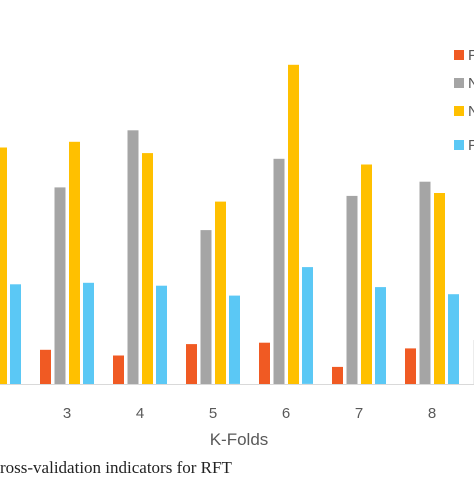 This screenshot has height=478, width=474. What do you see at coordinates (471, 55) in the screenshot?
I see `legend-label-1: F` at bounding box center [471, 55].